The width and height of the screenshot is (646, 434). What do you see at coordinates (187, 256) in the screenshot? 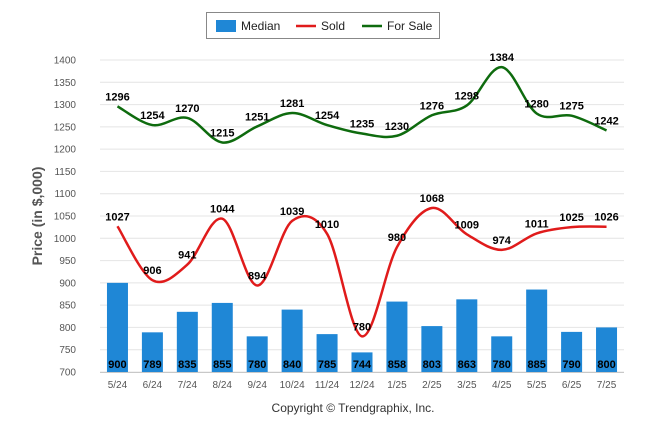
I see `sold-data-label: 941` at bounding box center [187, 256].